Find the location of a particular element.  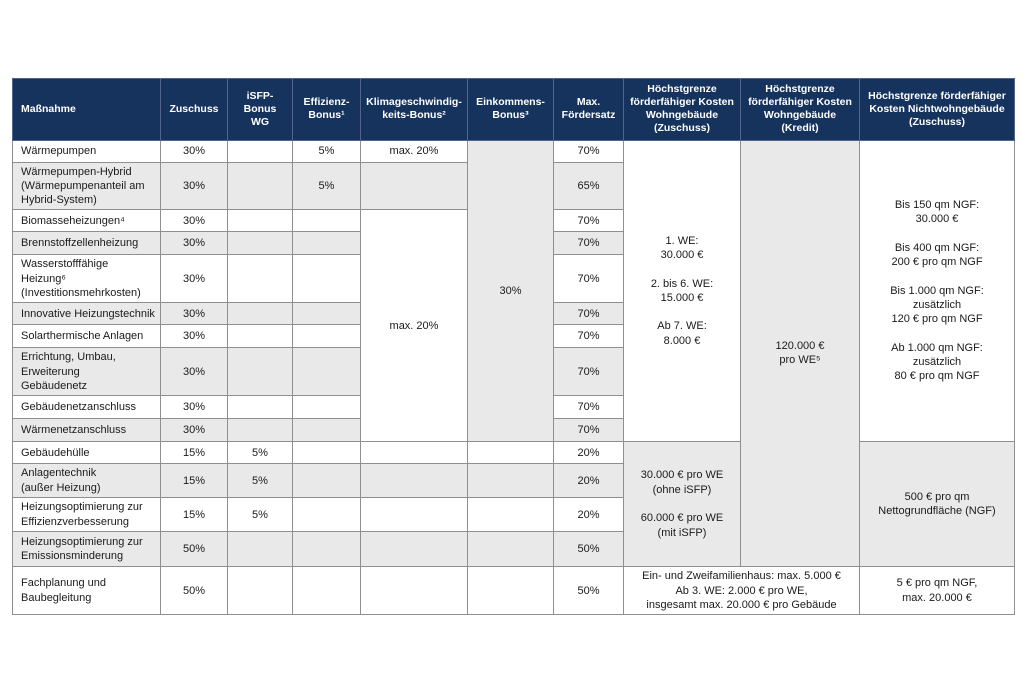

max-cell: 65% is located at coordinates (588, 186).